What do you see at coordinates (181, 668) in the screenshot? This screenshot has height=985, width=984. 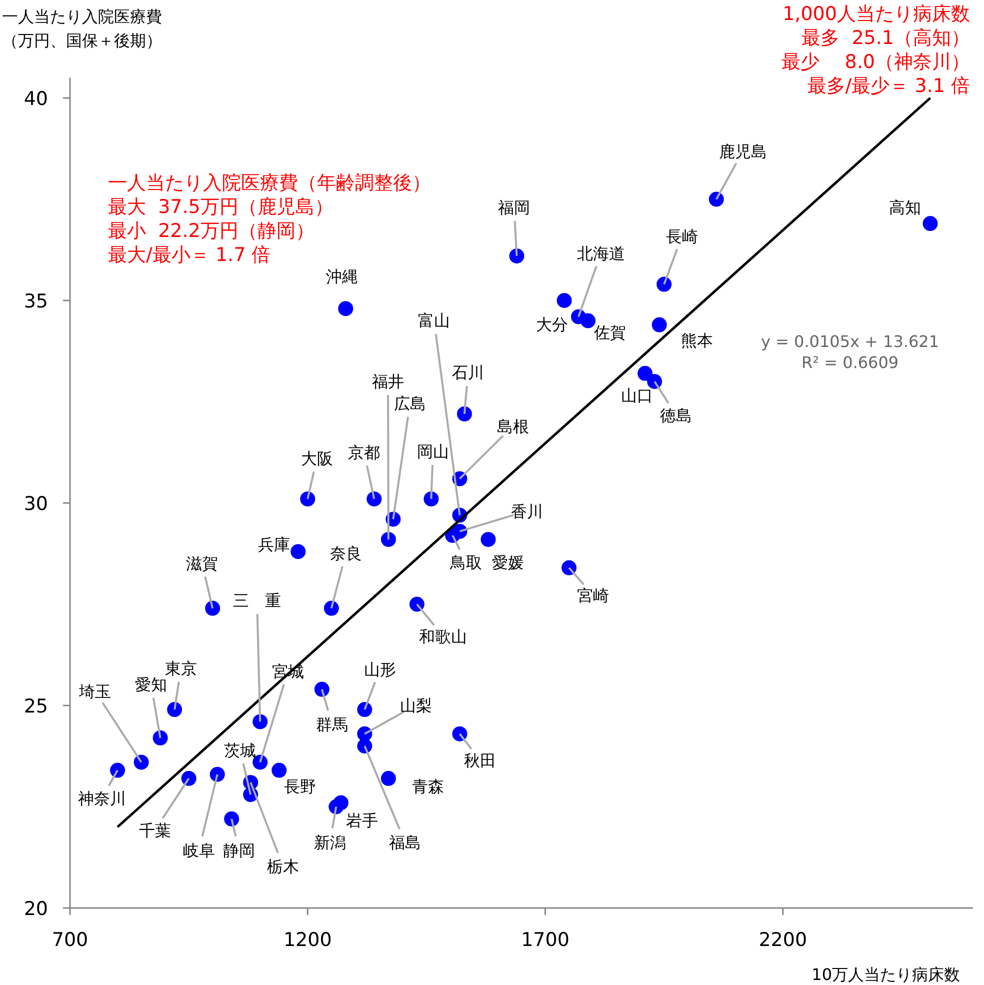 I see `annotation: 東京` at bounding box center [181, 668].